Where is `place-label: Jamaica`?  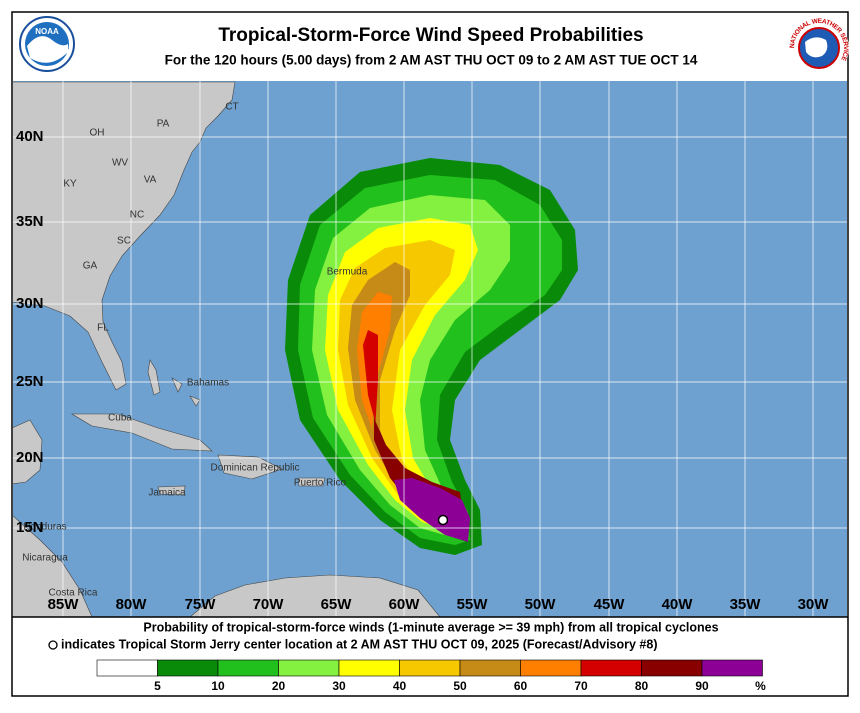
place-label: Jamaica is located at coordinates (167, 493).